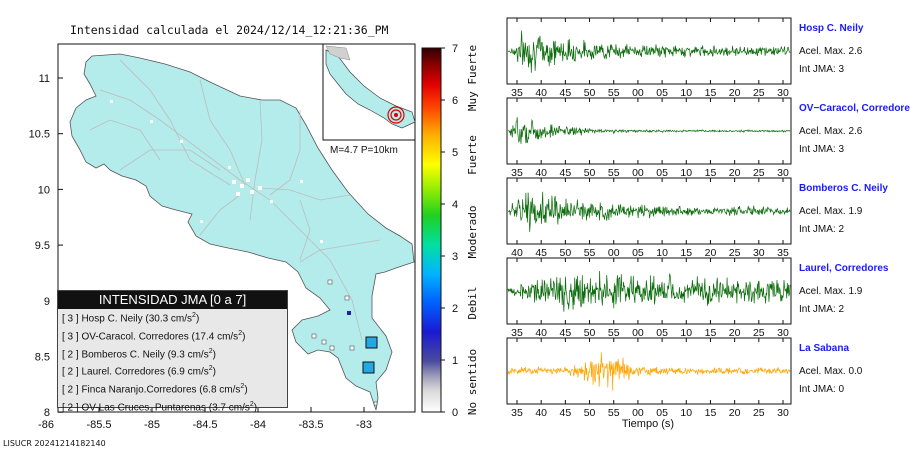 This screenshot has width=910, height=460. Describe the element at coordinates (54, 443) in the screenshot. I see `footer-id: LISUCR 20241214182140` at that location.